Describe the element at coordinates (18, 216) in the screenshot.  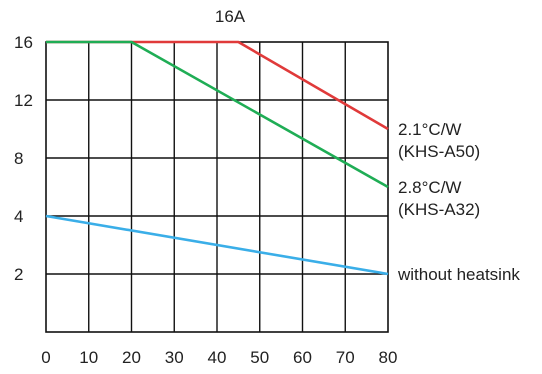
I see `y-tick-label: 4` at that location.